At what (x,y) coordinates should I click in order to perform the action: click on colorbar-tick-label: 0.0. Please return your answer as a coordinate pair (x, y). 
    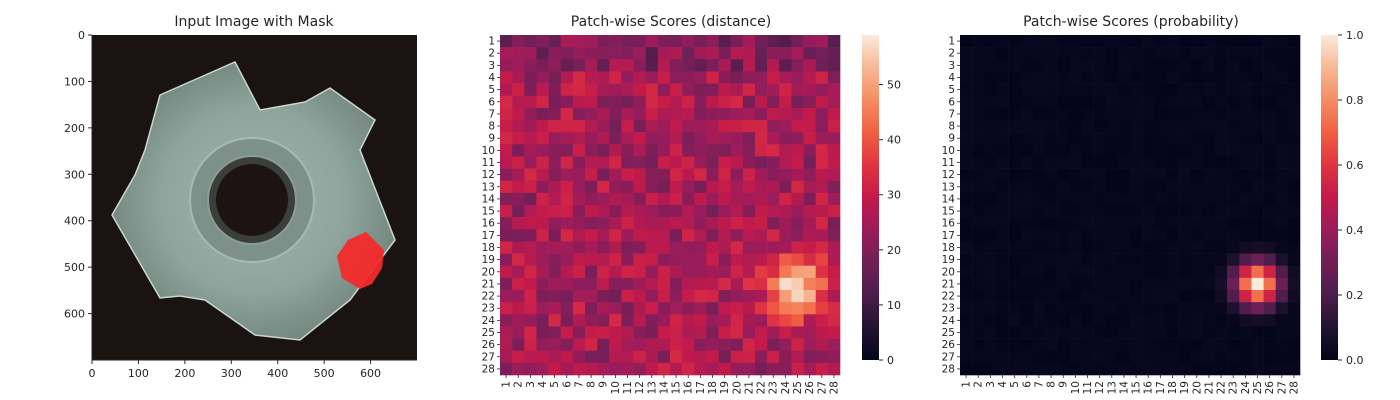
    Looking at the image, I should click on (1355, 360).